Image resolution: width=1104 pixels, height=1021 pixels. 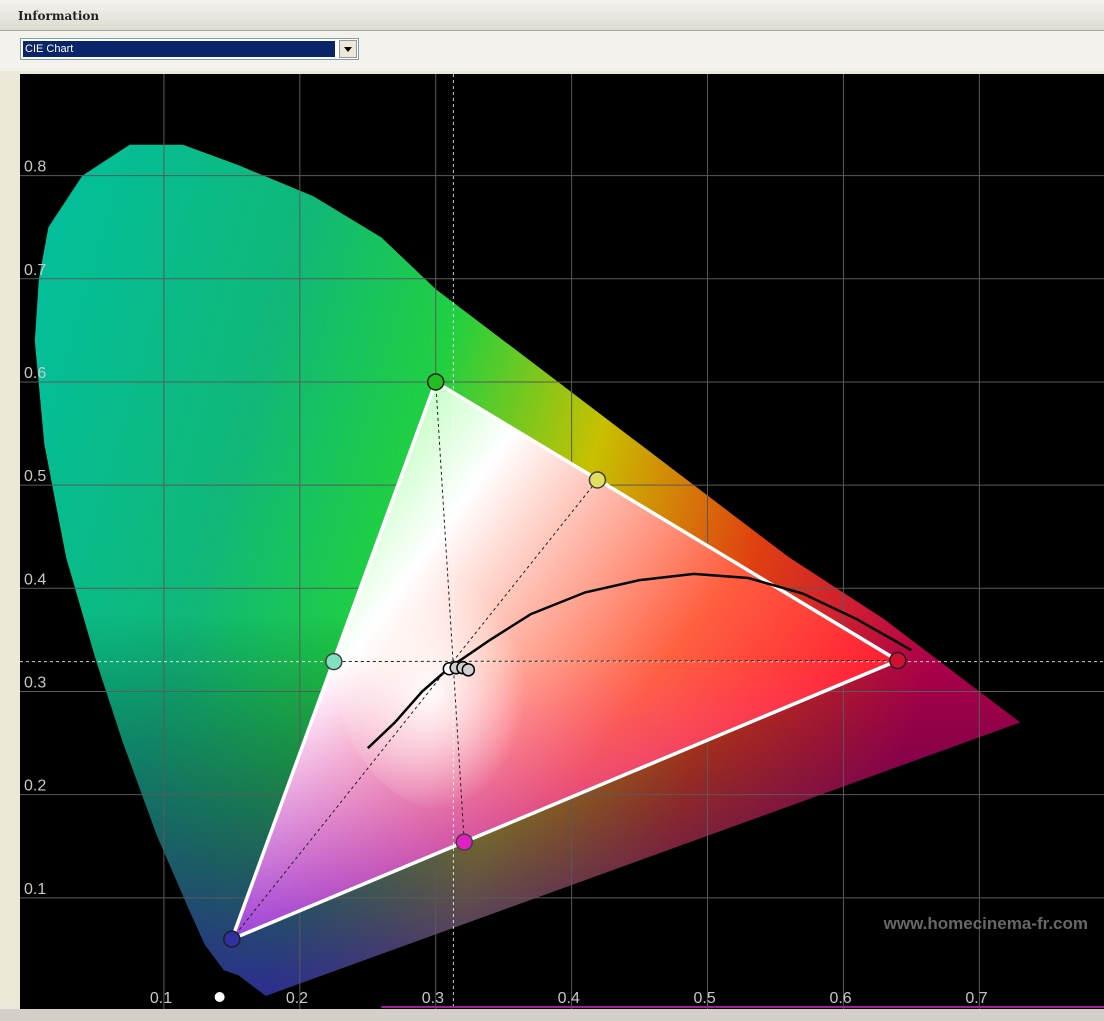 What do you see at coordinates (435, 382) in the screenshot?
I see `primary-green-marker` at bounding box center [435, 382].